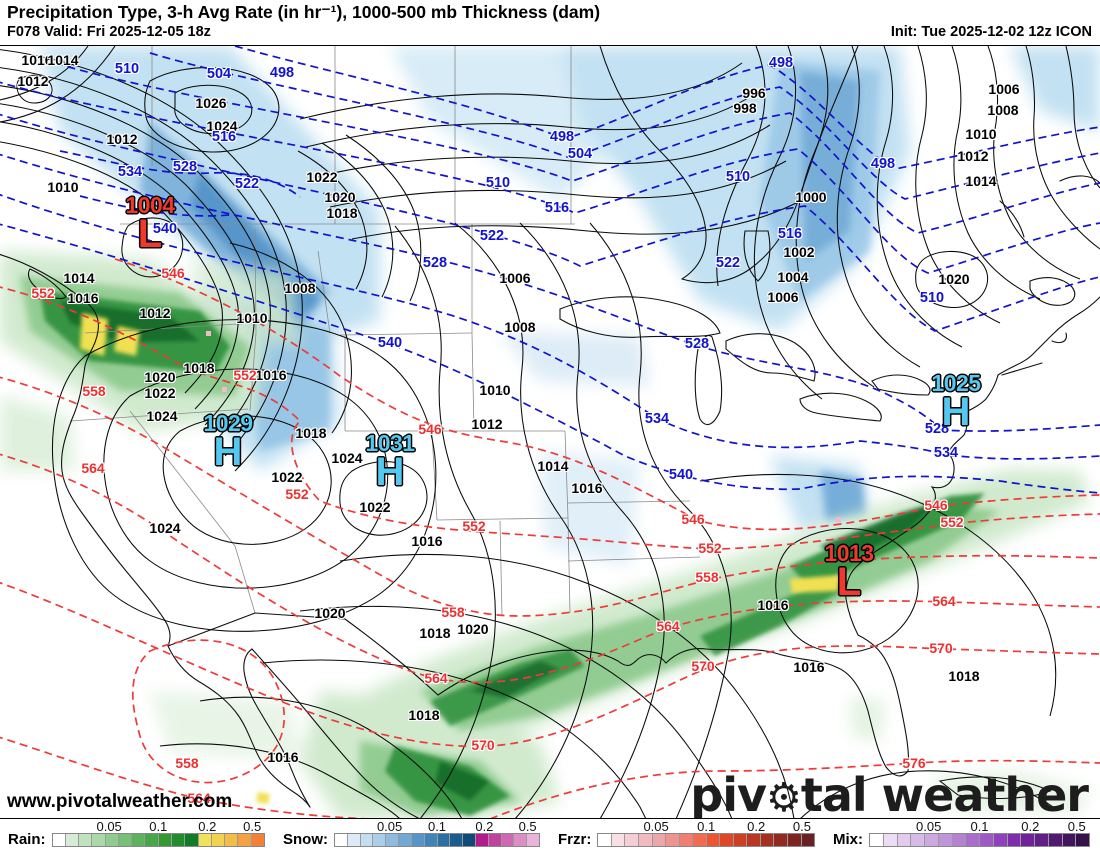 This screenshot has height=850, width=1100. What do you see at coordinates (575, 839) in the screenshot?
I see `legend-label: Frzr:` at bounding box center [575, 839].